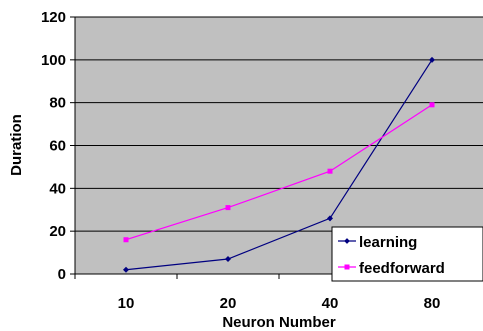  I want to click on legend-label-feedforward: feedforward, so click(402, 268).